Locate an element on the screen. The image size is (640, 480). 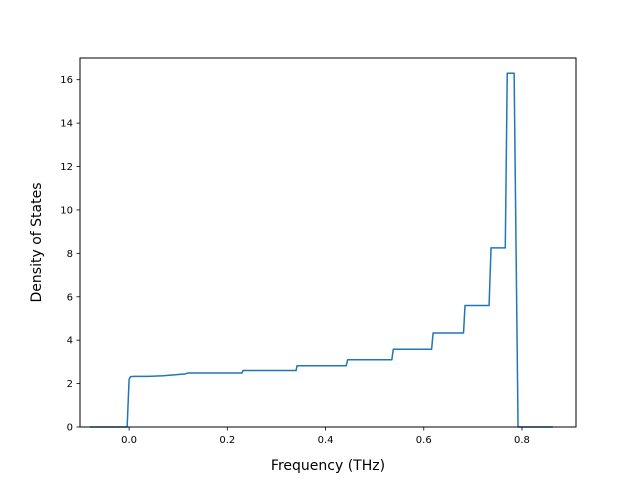
y-tick-label: 6 is located at coordinates (70, 297).